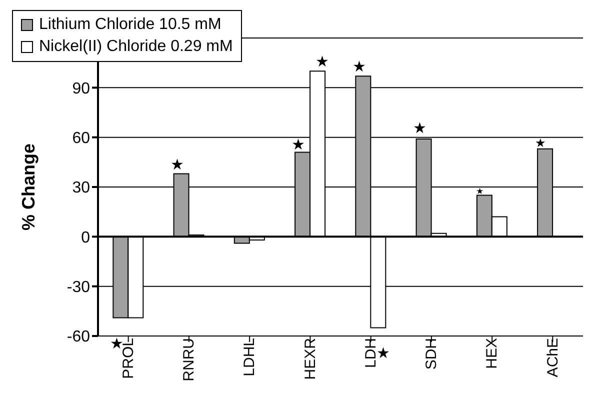 The height and width of the screenshot is (408, 599). I want to click on y-tick-label: 30, so click(81, 188).